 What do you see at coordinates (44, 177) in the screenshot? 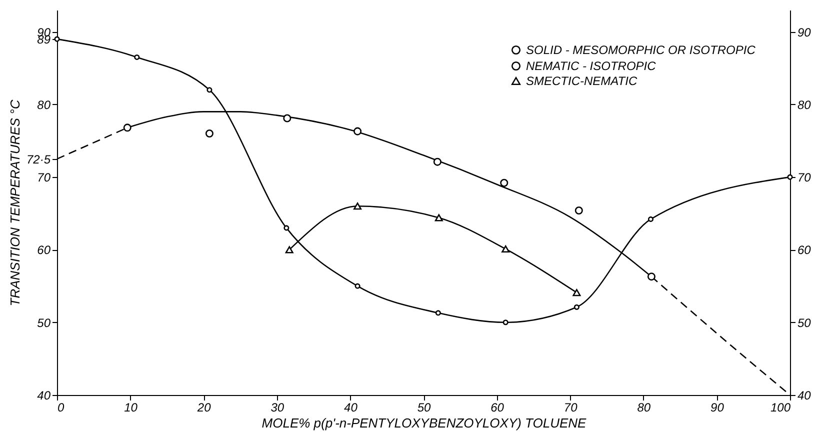
I see `y-tick-label: 70` at bounding box center [44, 177].